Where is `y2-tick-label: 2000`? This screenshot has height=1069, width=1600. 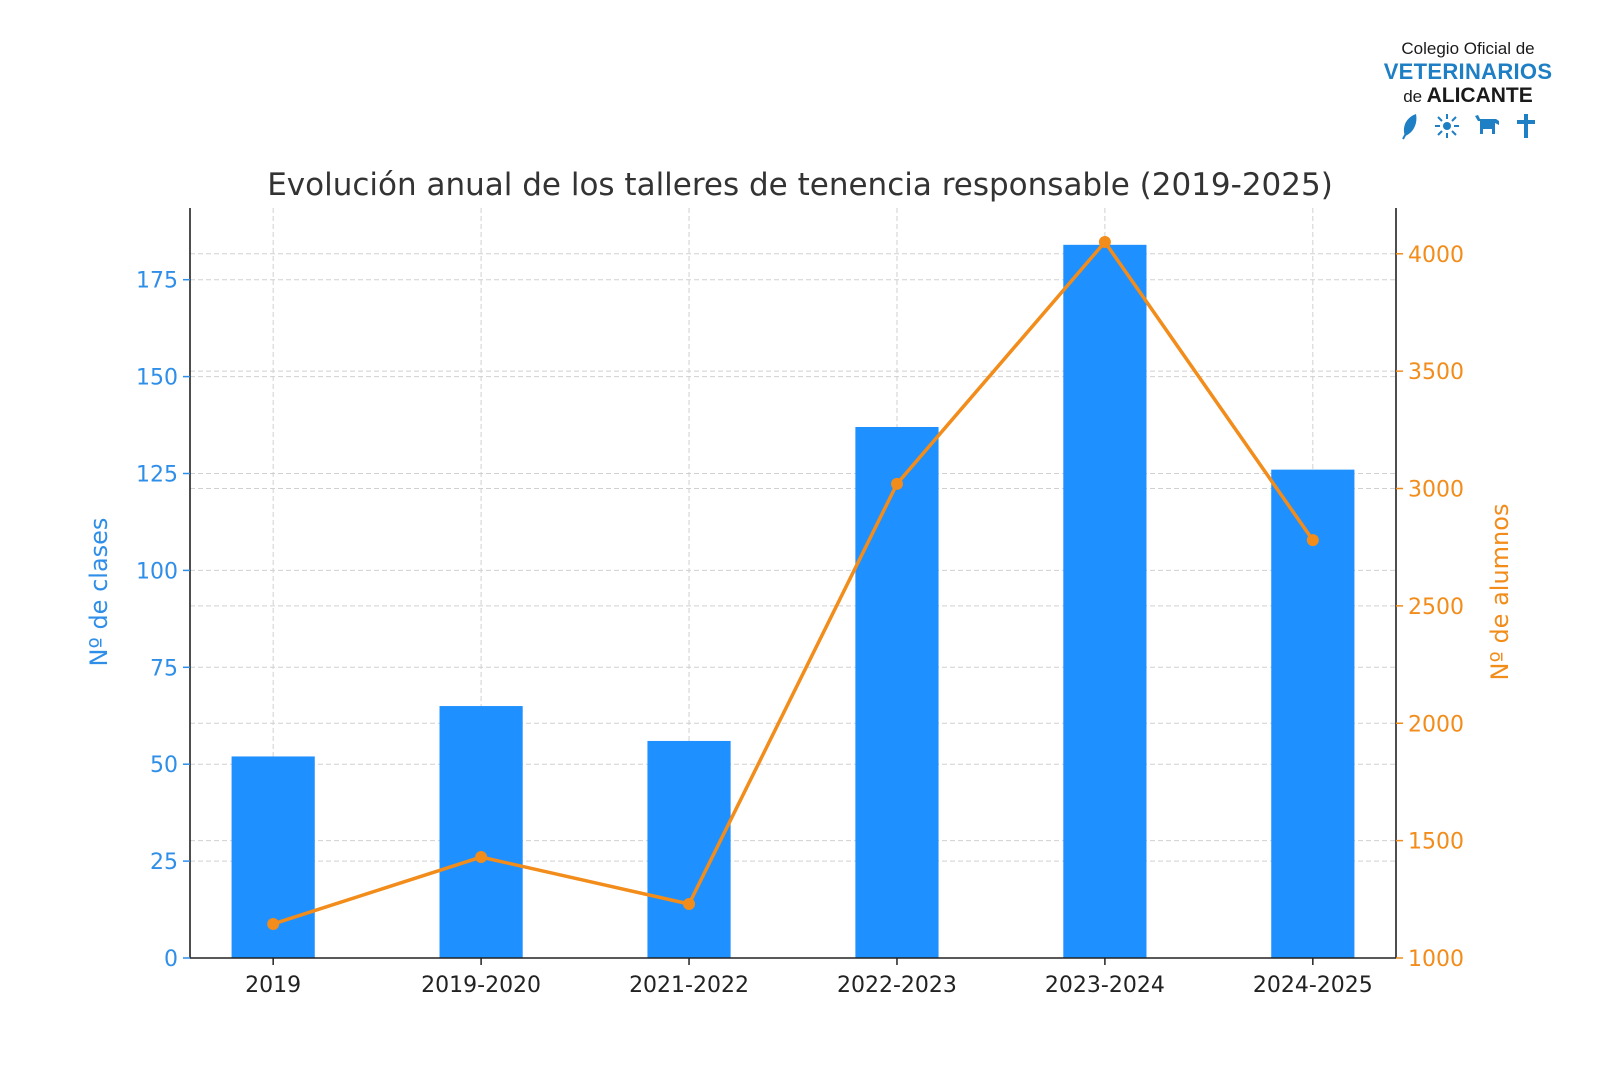
y2-tick-label: 2000 is located at coordinates (1436, 724).